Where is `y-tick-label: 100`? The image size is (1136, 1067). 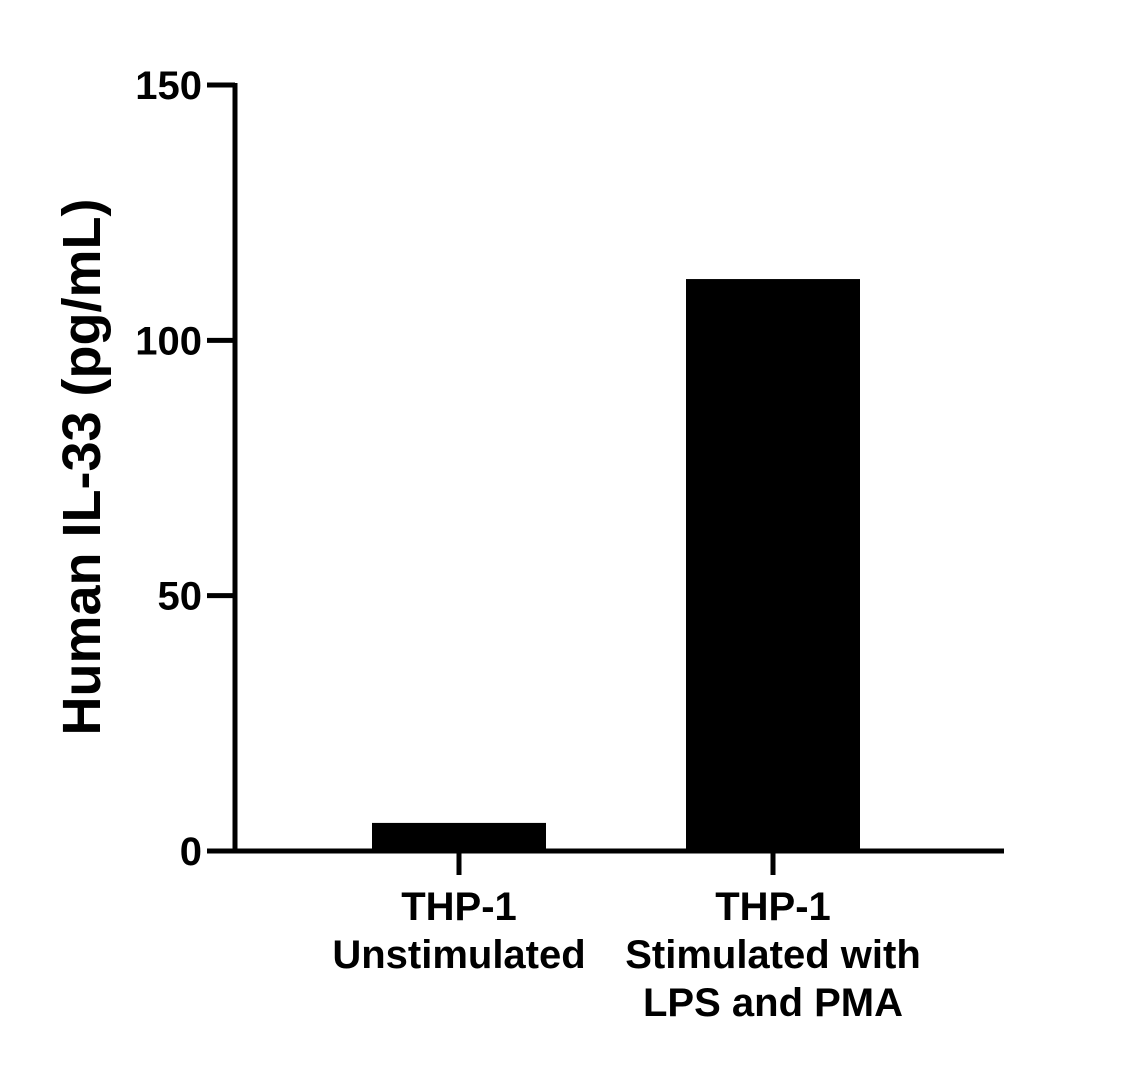 y-tick-label: 100 is located at coordinates (168, 341).